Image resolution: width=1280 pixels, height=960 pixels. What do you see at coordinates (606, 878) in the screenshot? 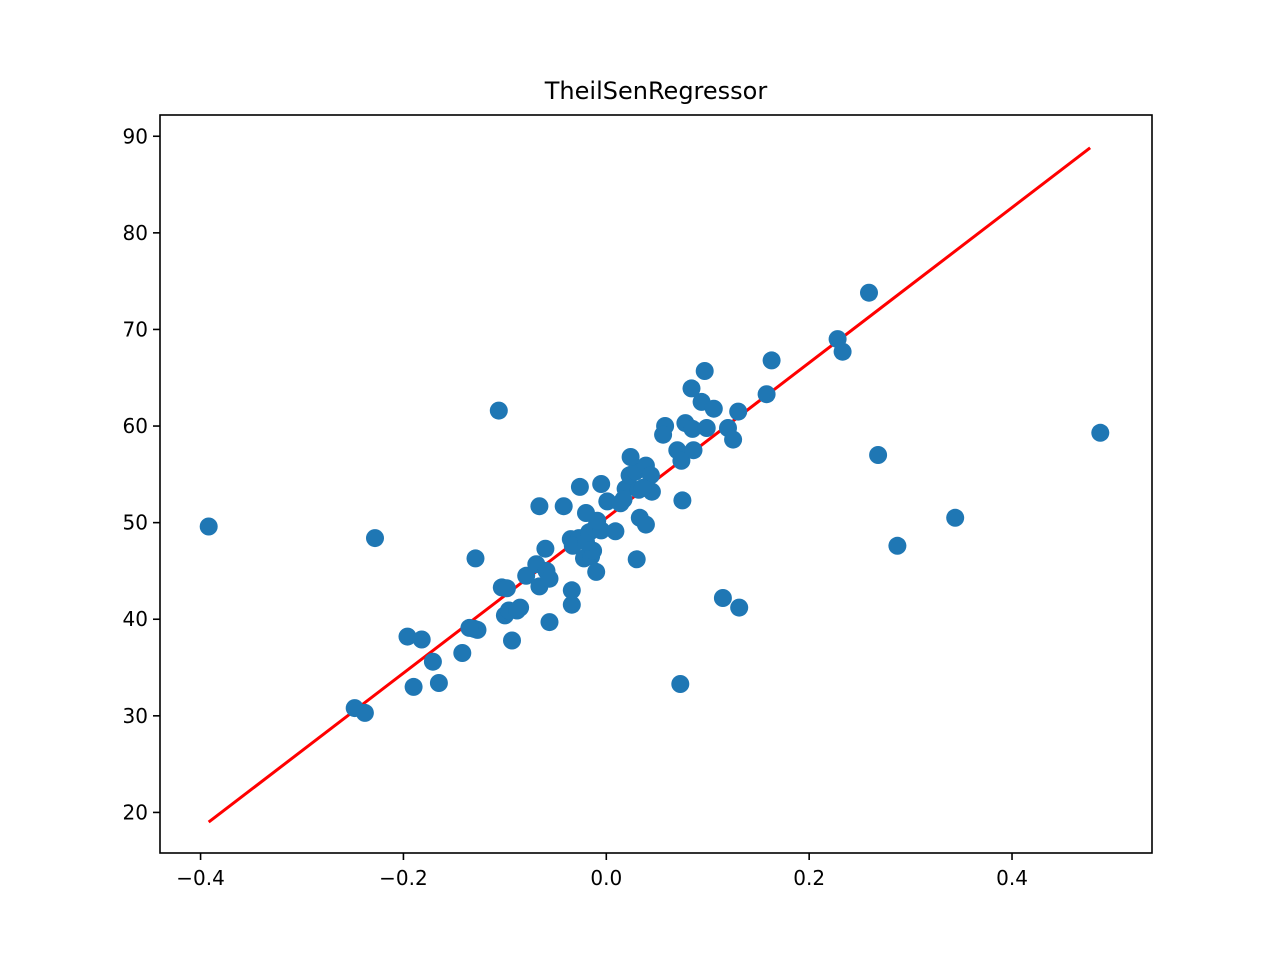
I see `x-tick-label: 0.0` at bounding box center [606, 878].